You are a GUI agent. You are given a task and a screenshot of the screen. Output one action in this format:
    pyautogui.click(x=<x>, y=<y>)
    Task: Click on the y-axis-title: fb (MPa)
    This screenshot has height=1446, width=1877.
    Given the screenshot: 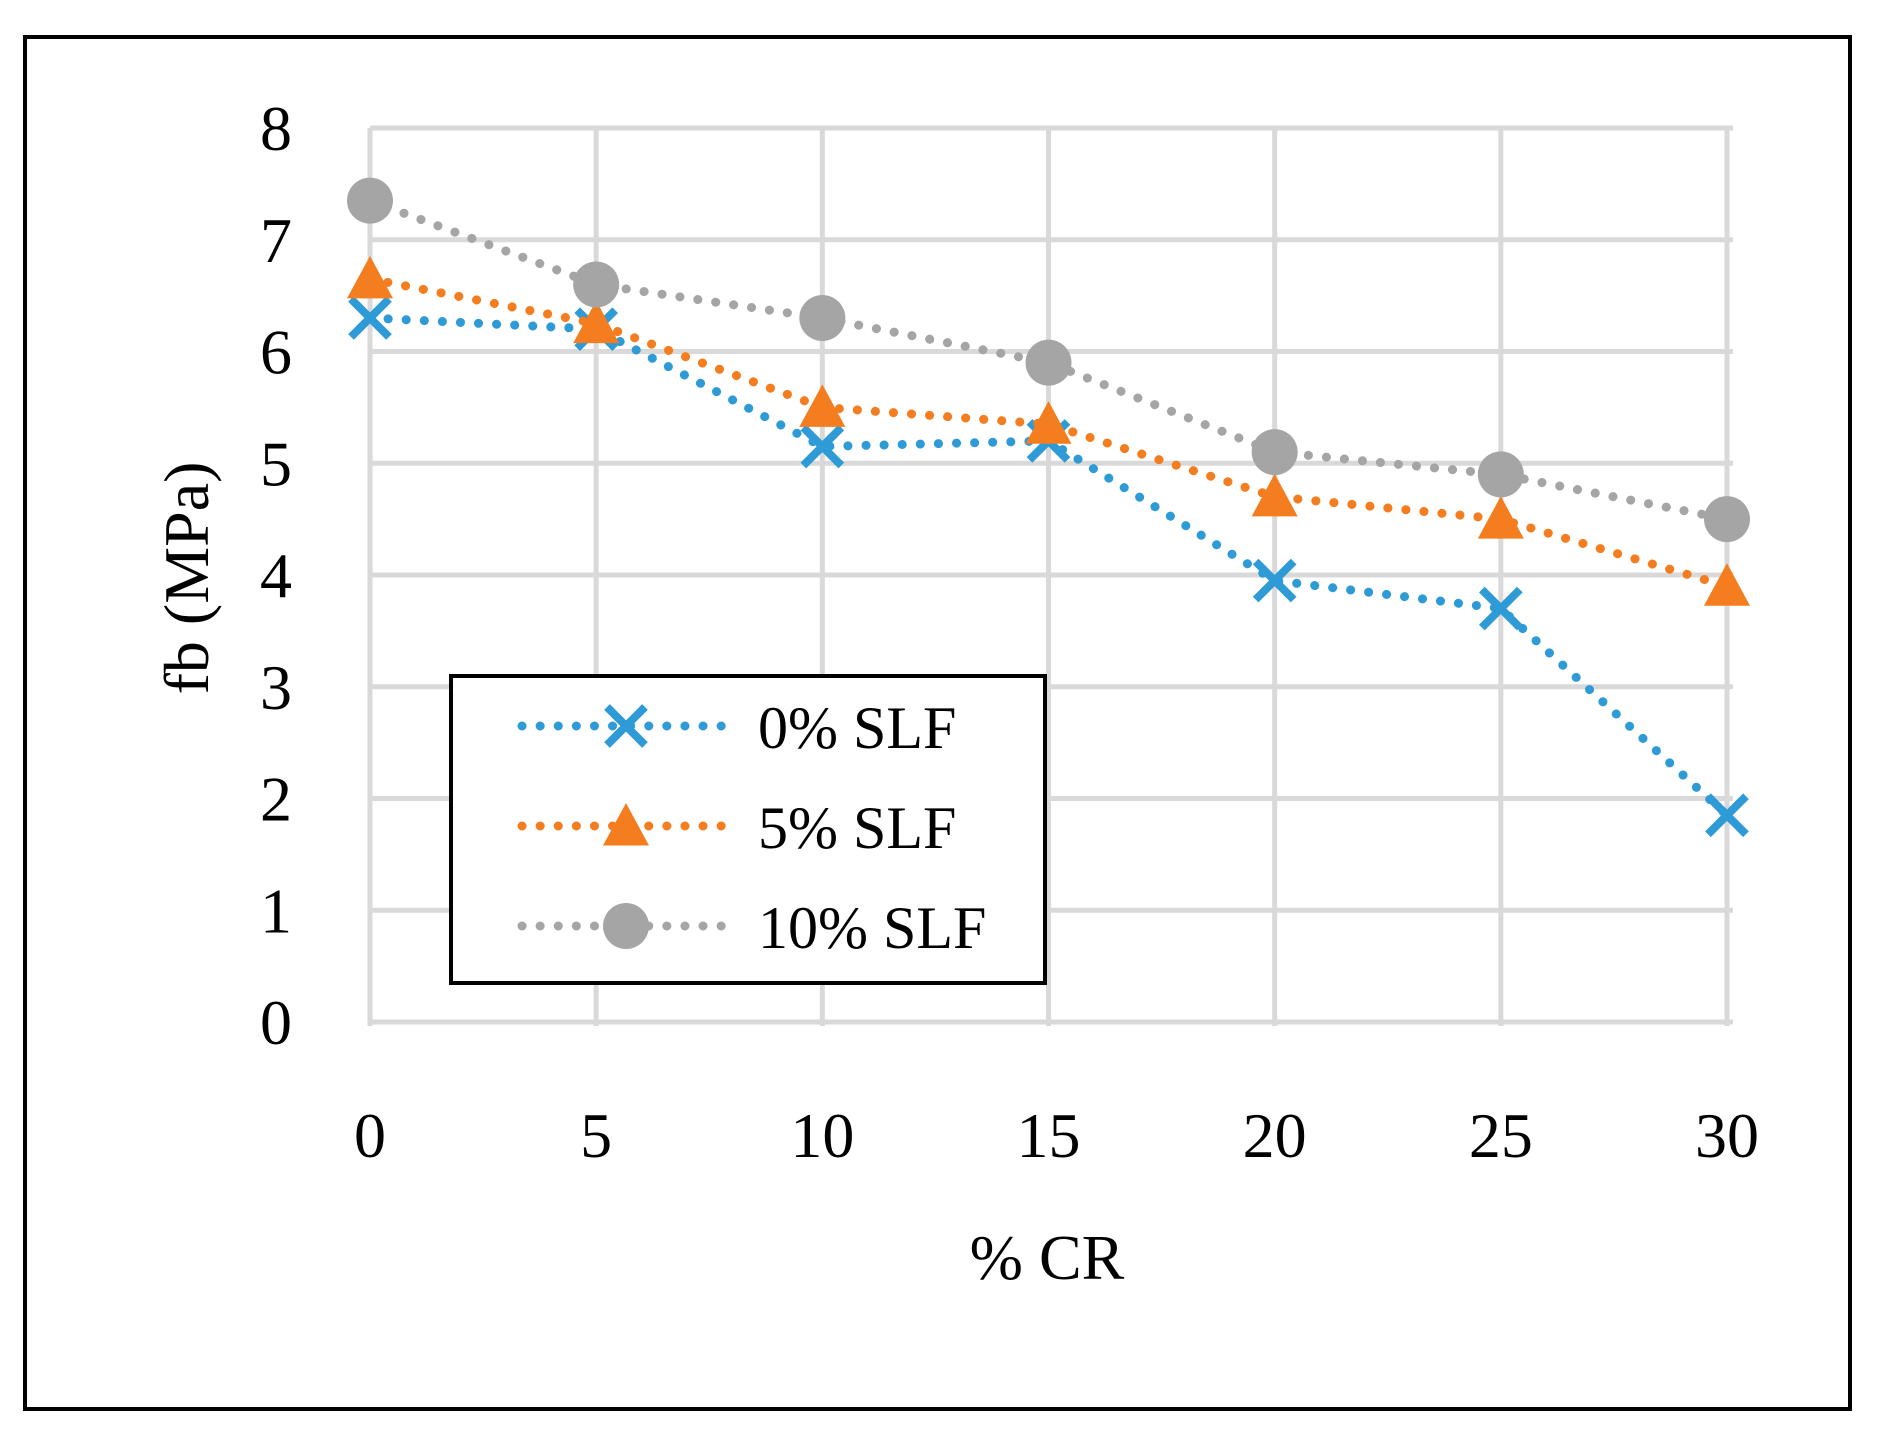 What is the action you would take?
    pyautogui.click(x=186, y=578)
    